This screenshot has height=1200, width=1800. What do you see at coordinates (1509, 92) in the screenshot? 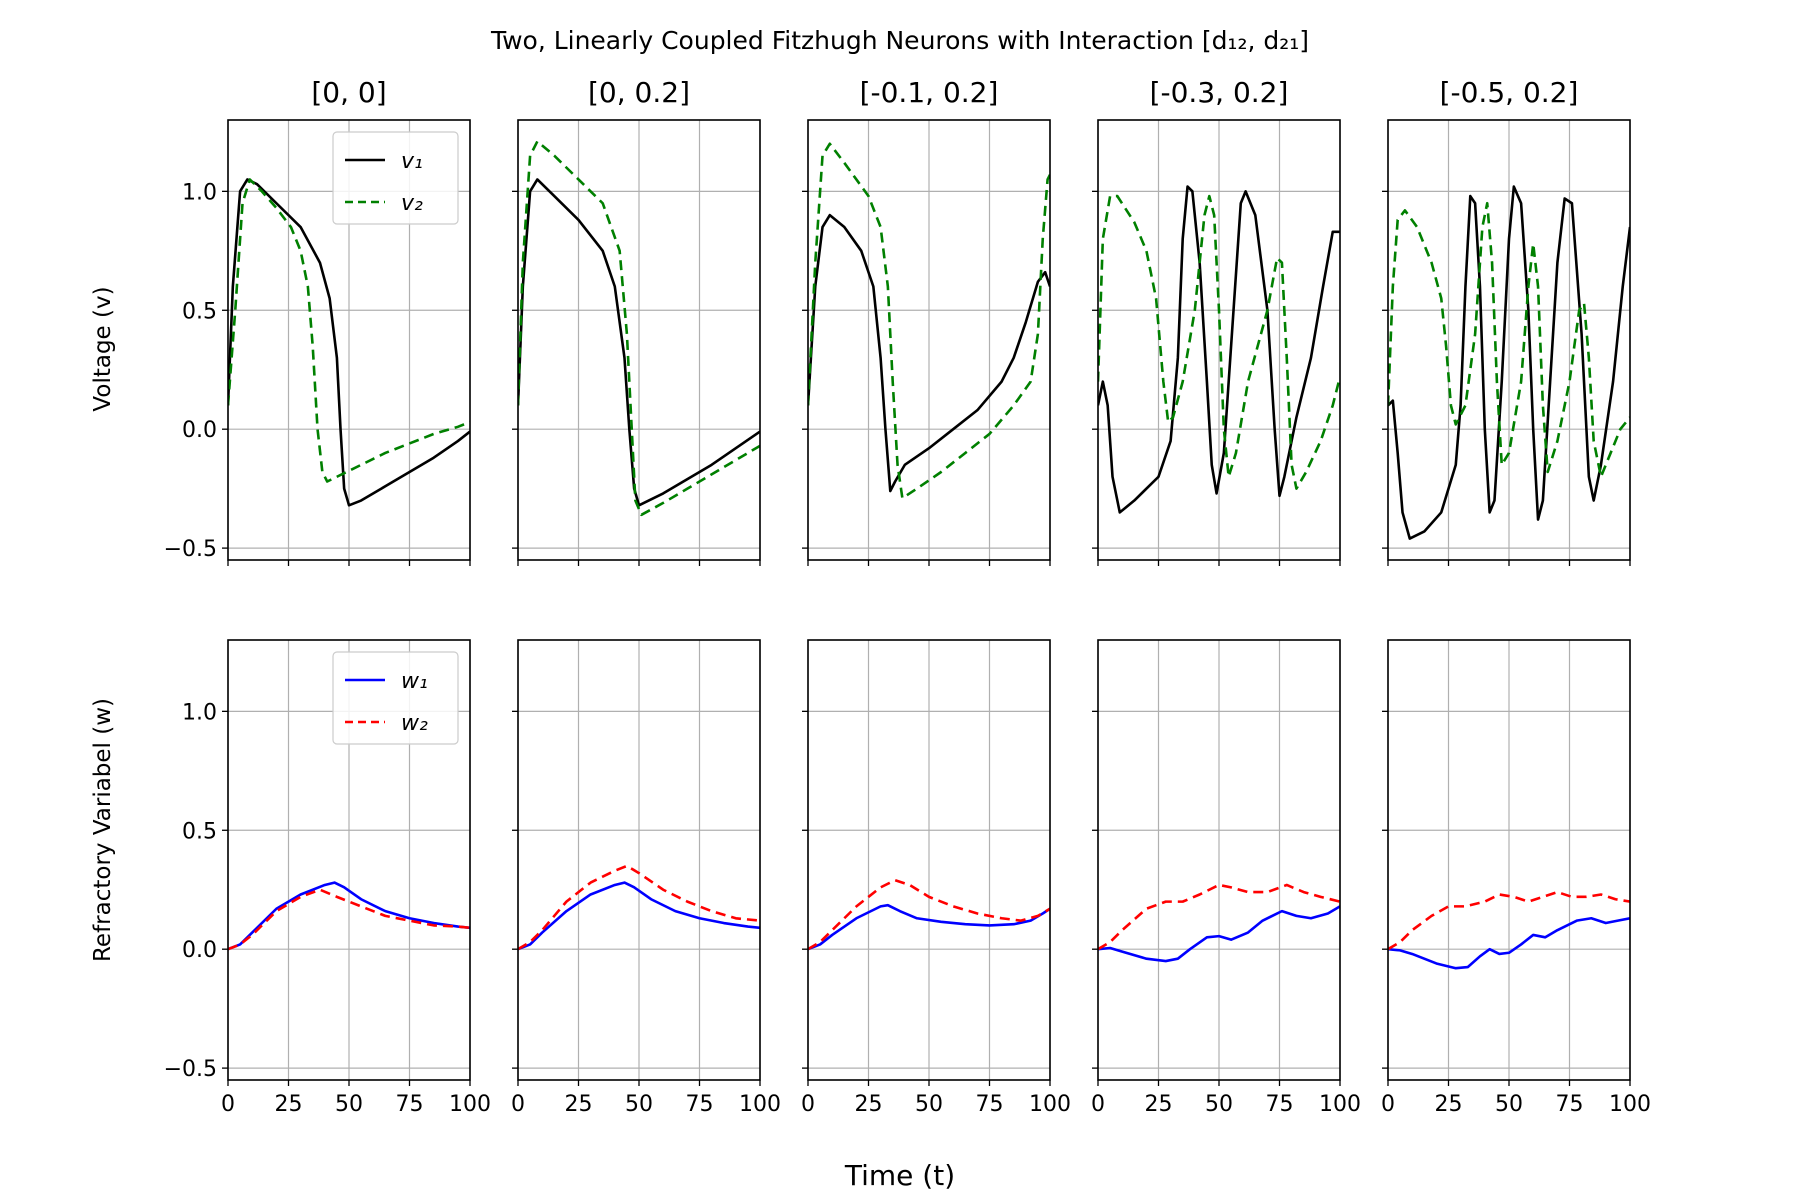
I see `panel-title: [-0.5, 0.2]` at bounding box center [1509, 92].